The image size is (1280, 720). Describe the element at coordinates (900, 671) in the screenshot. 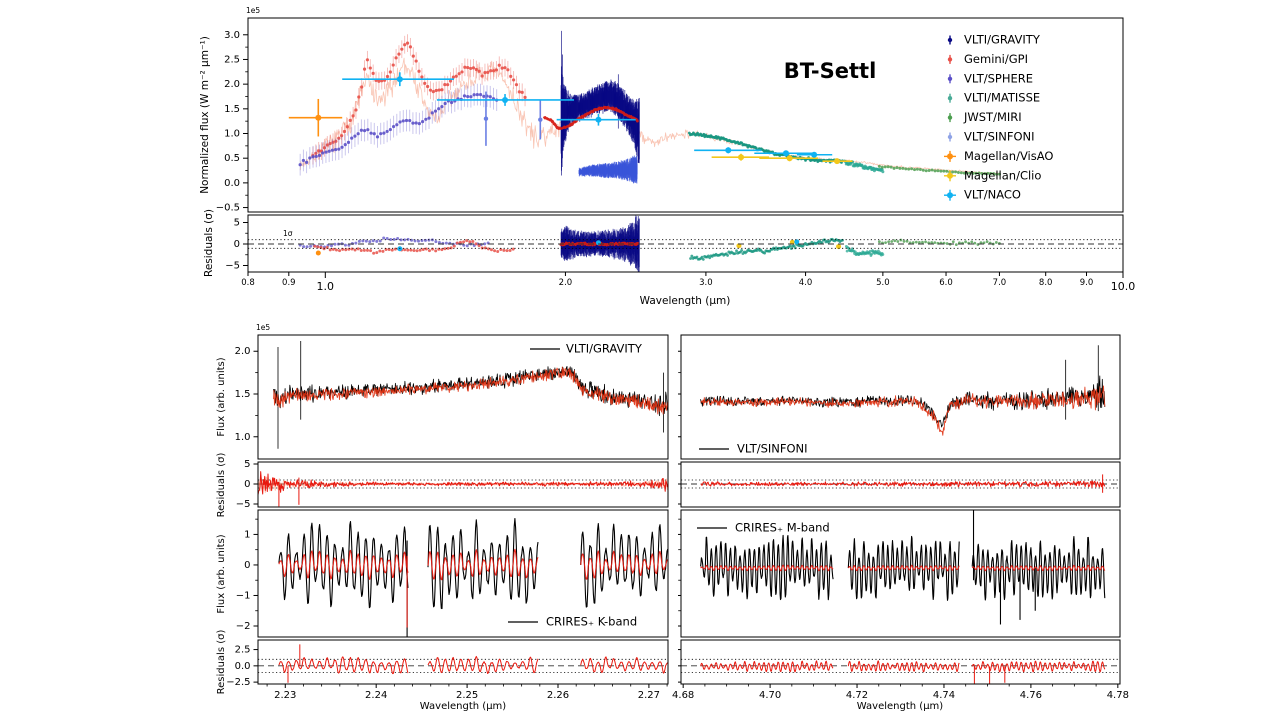

I see `panel-r2R-series` at that location.